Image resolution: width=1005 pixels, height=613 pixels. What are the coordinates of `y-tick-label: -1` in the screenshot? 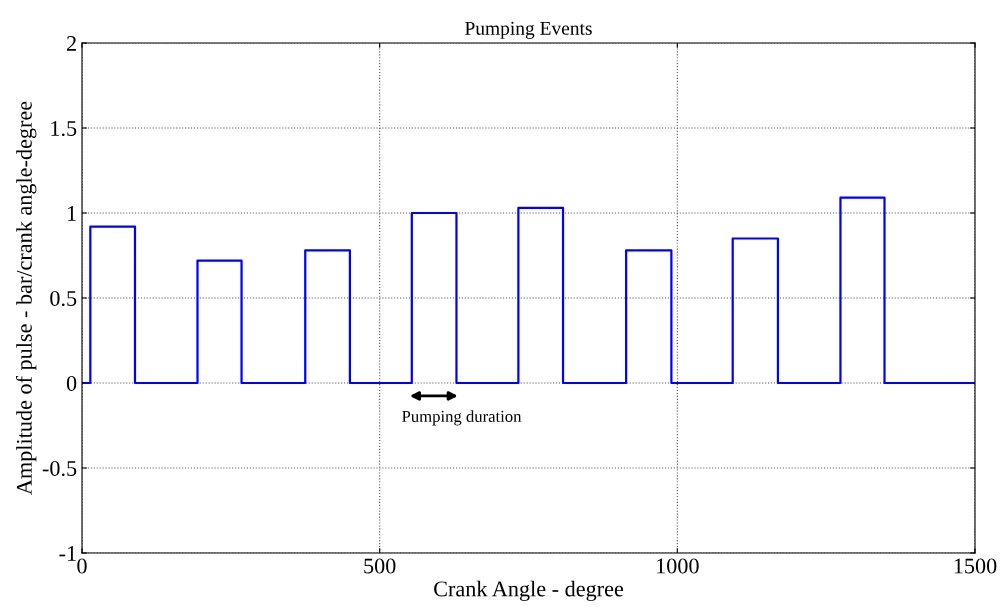 It's located at (67, 553).